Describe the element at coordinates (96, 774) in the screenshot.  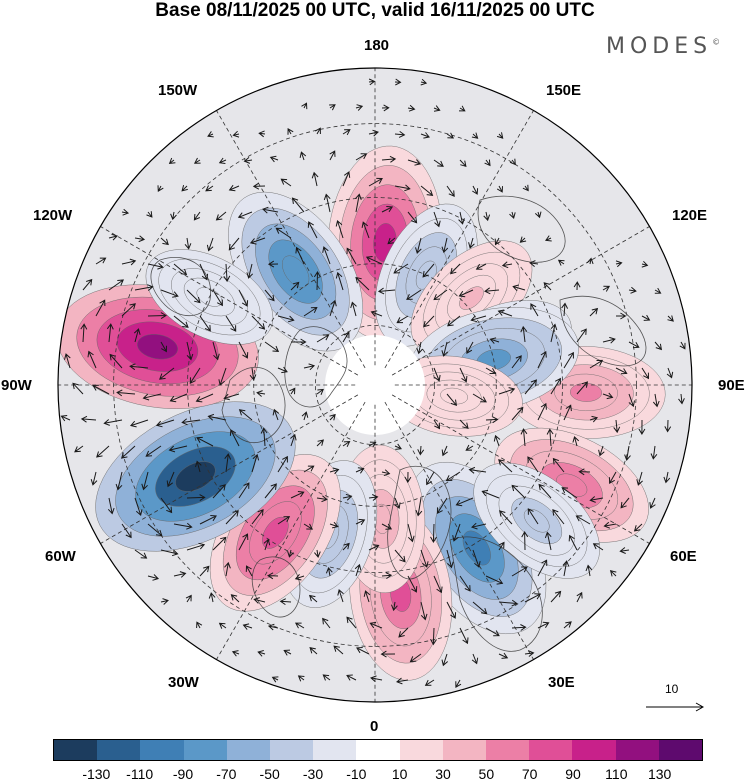
I see `colorbar-tick-label: -130` at that location.